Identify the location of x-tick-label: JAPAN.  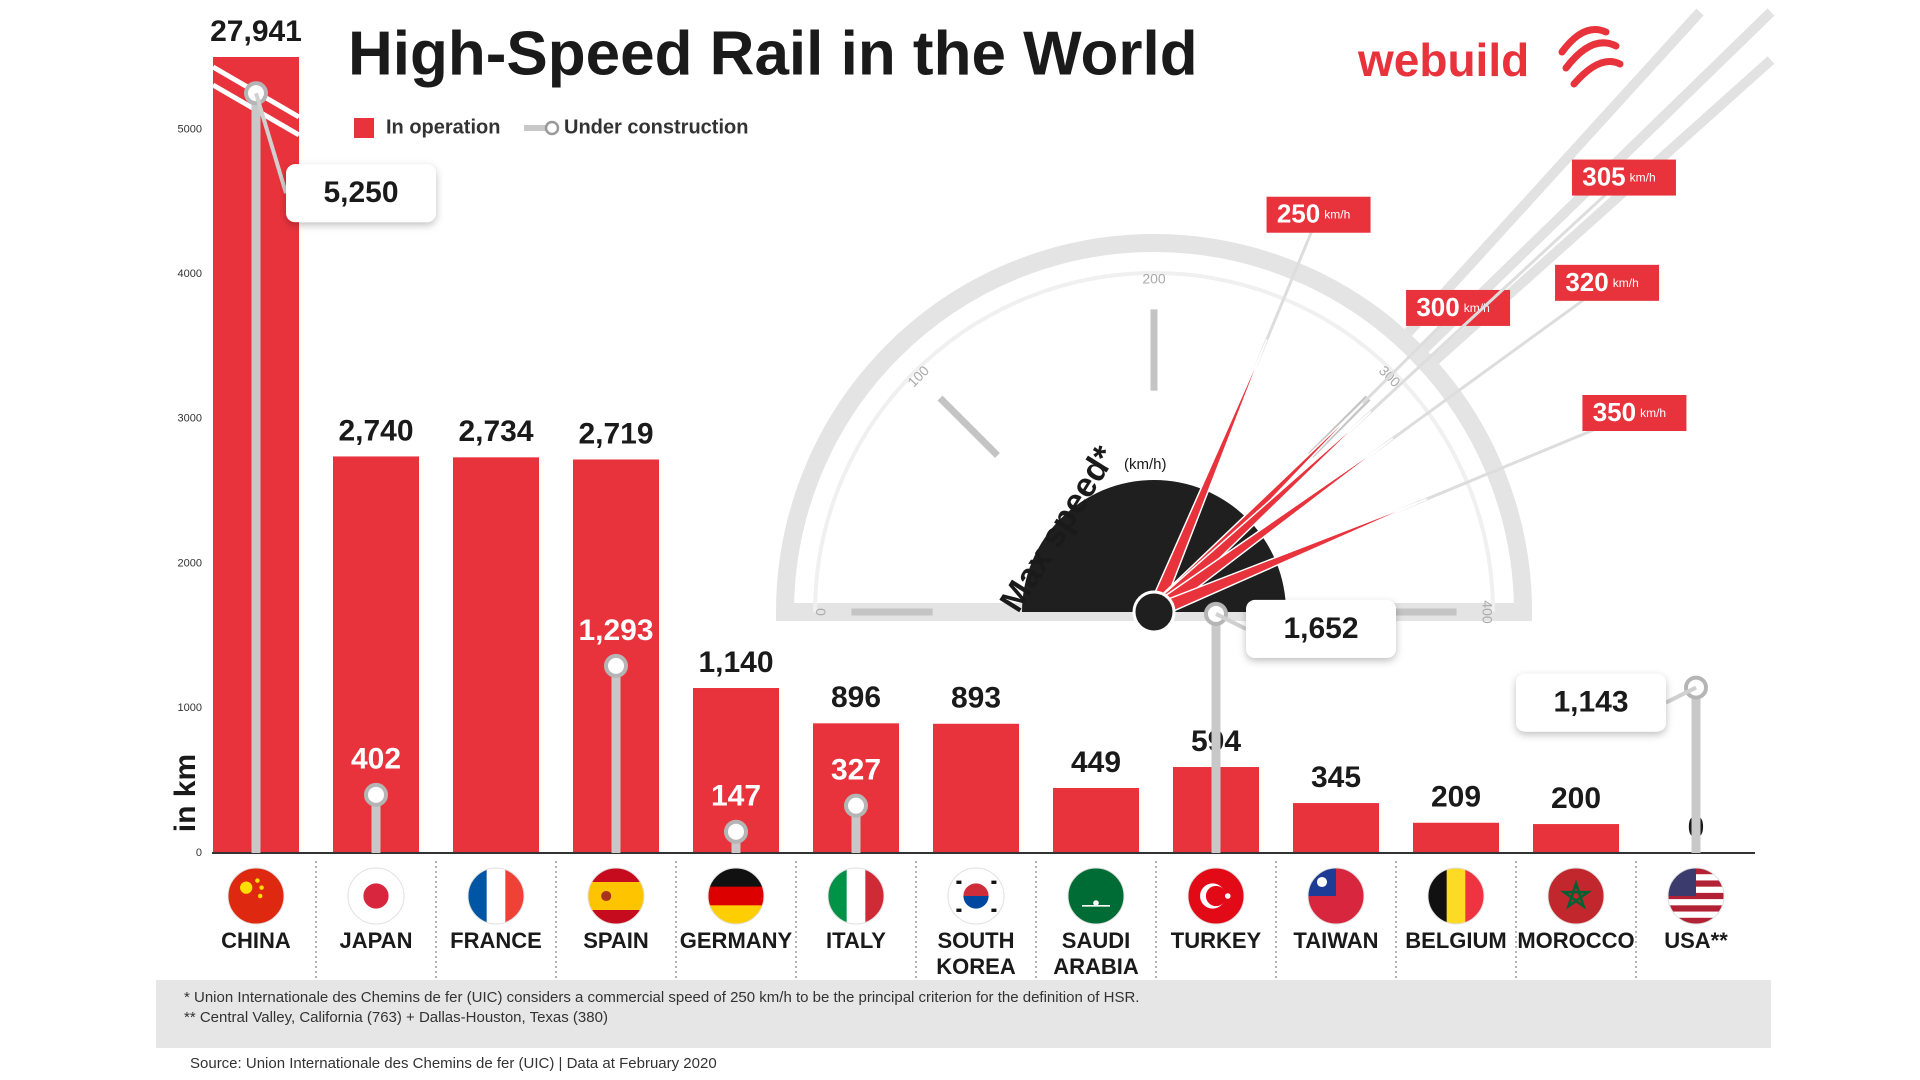
(376, 940).